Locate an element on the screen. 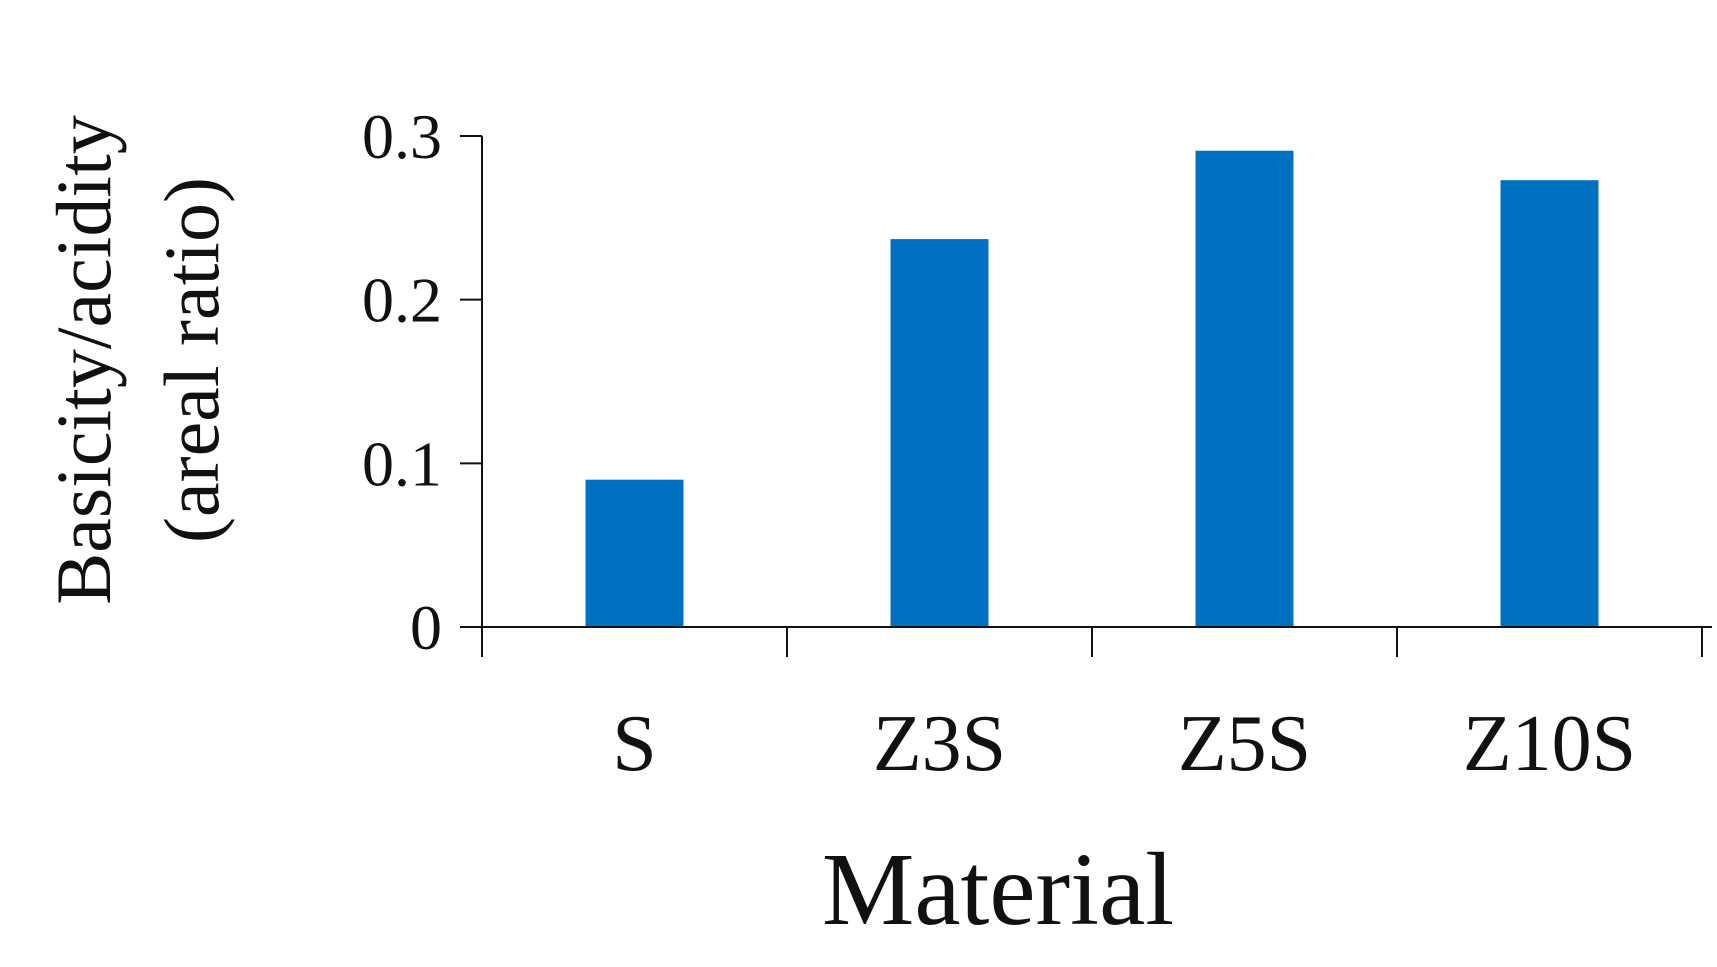  x-axis-title: Material is located at coordinates (998, 889).